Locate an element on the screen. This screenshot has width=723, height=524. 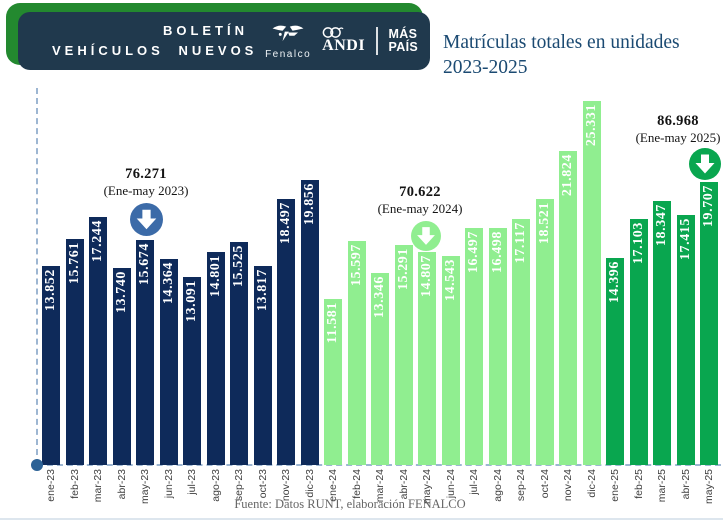
header-banner: BOLETÍN VEHÍCULOS NUEVOS Fenalco is located at coordinates (224, 41).